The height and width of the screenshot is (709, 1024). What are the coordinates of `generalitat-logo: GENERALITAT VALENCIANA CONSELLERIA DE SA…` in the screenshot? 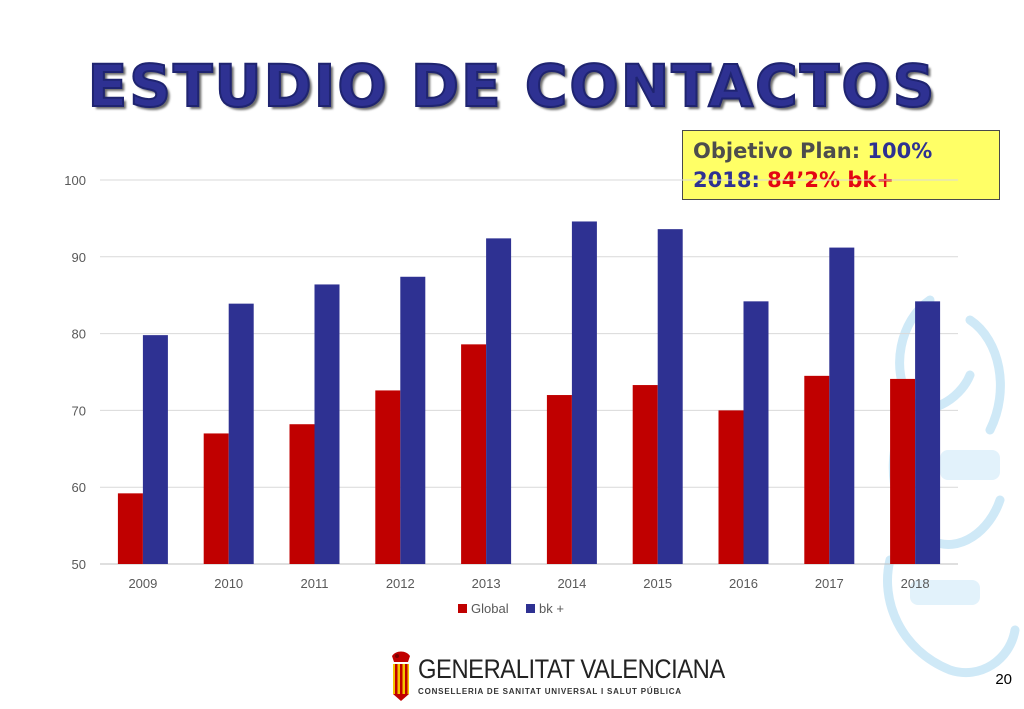 It's located at (556, 676).